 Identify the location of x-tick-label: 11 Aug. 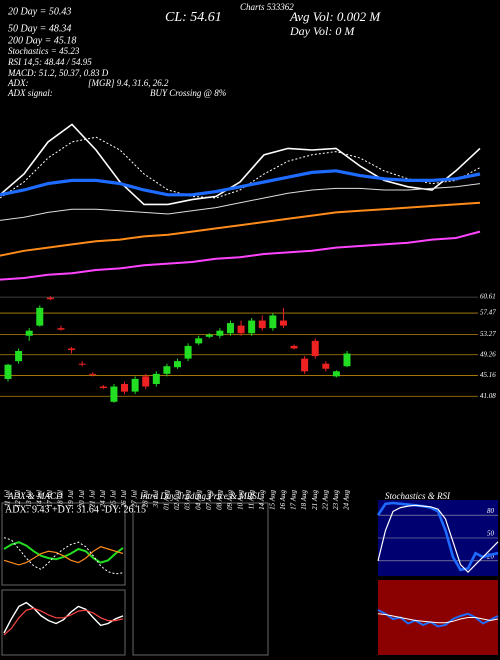
(251, 500).